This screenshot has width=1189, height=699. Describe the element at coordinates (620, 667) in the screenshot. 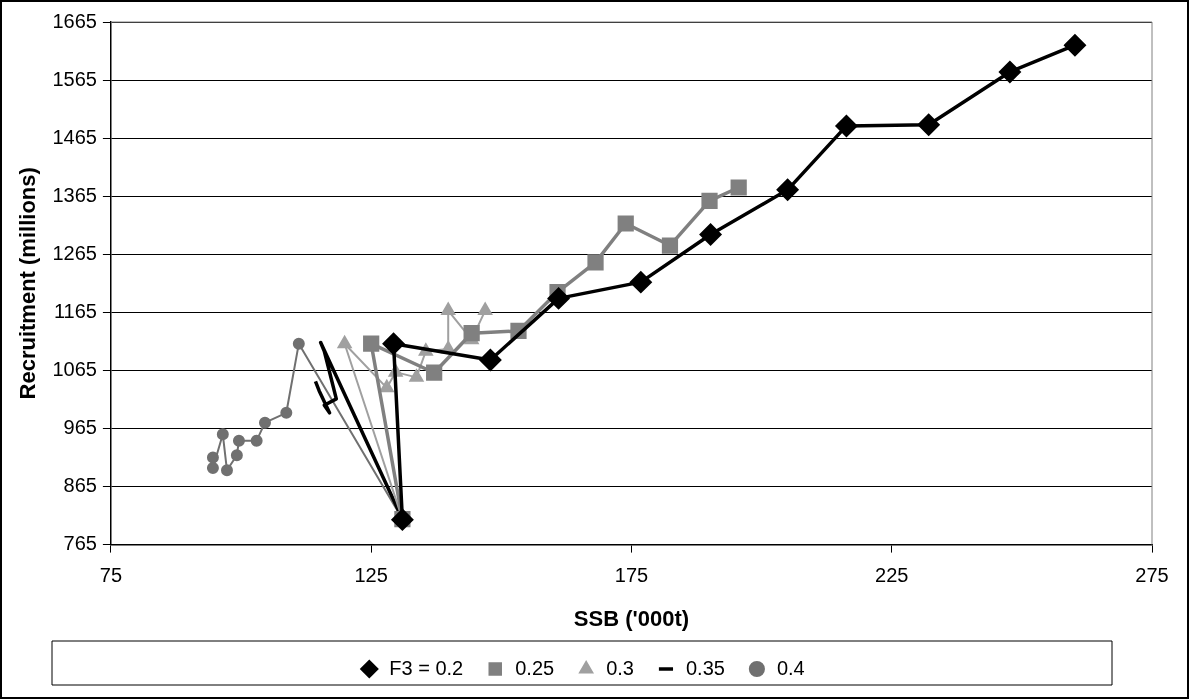

I see `legend-label: 0.3` at that location.